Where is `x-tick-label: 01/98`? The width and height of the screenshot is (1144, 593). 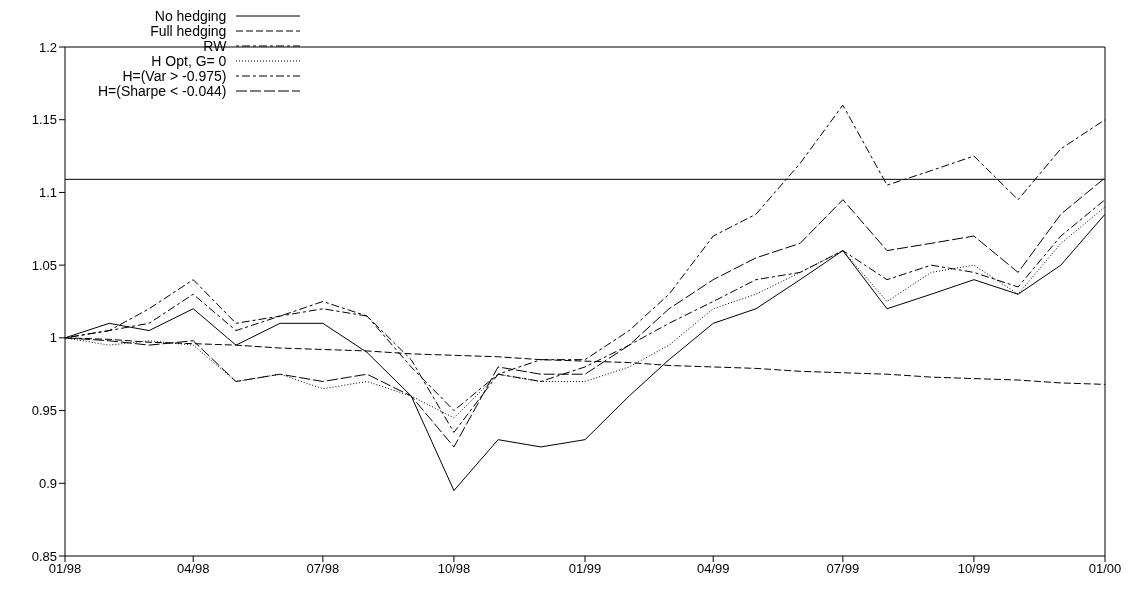 x-tick-label: 01/98 is located at coordinates (65, 569).